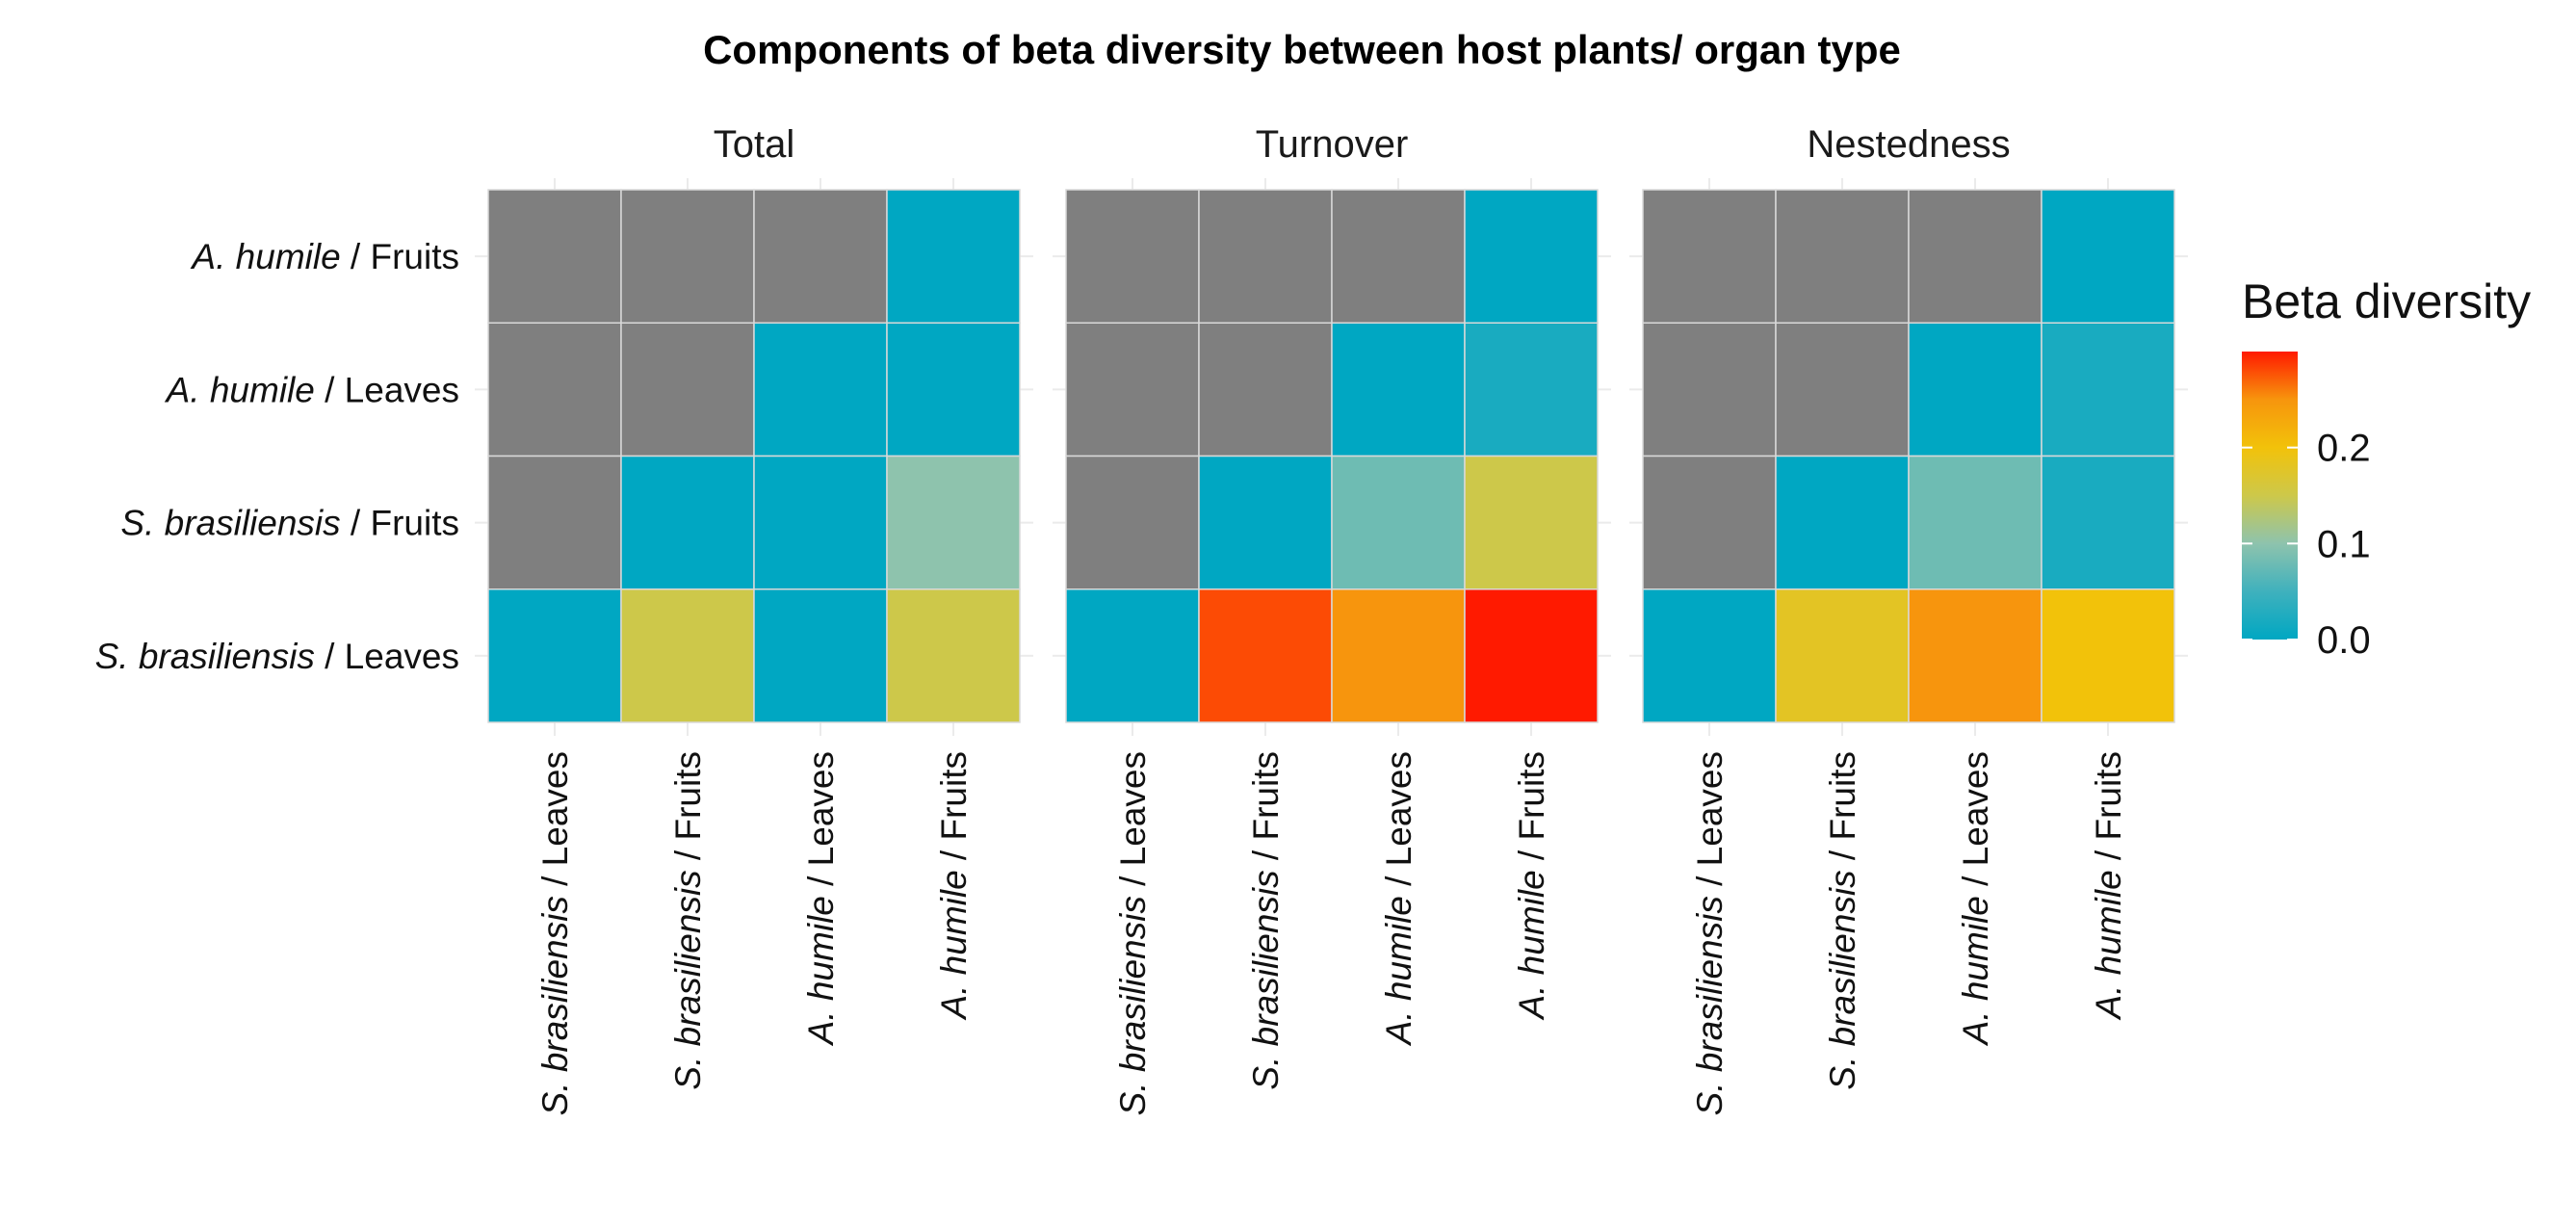 This screenshot has height=1228, width=2576. What do you see at coordinates (2344, 449) in the screenshot?
I see `colorbar-tick-label: 0.2` at bounding box center [2344, 449].